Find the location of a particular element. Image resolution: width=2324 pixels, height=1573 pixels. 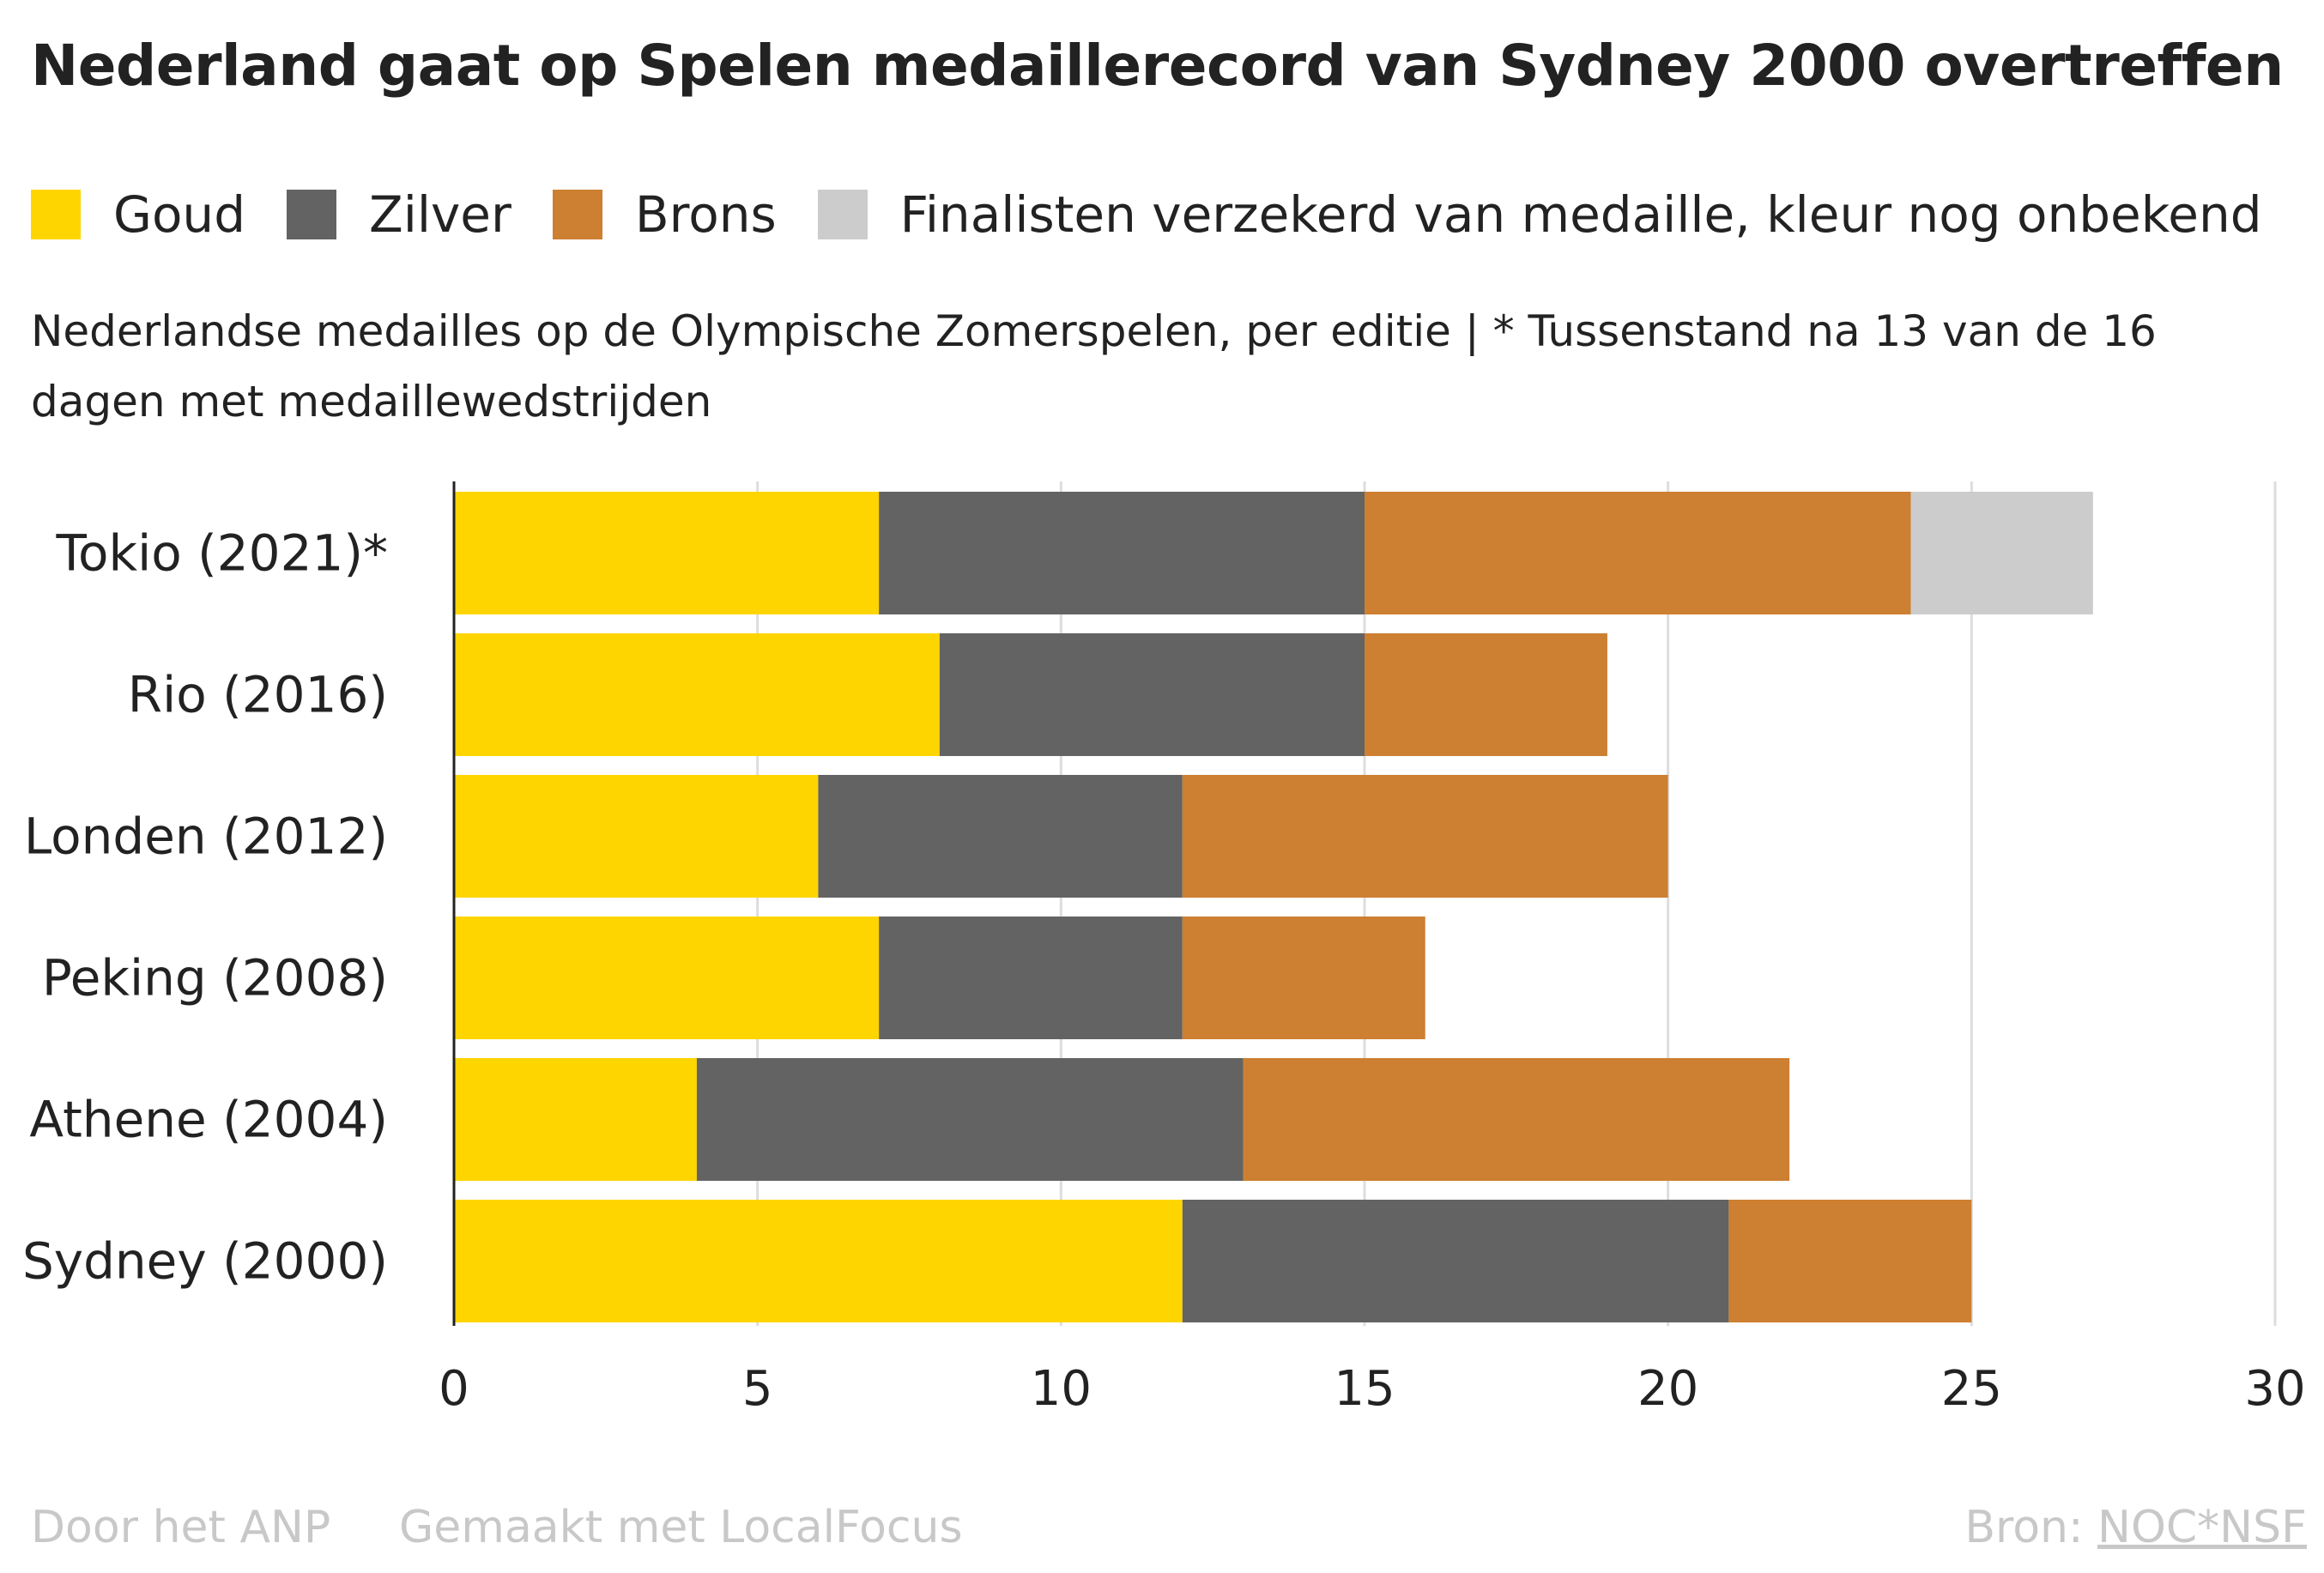

legend-item-zilver: Zilver is located at coordinates (399, 214).